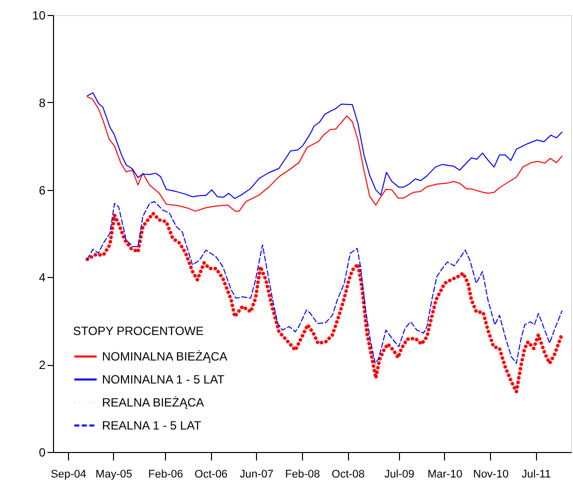 This screenshot has height=497, width=573. What do you see at coordinates (165, 357) in the screenshot?
I see `legend-label: NOMINALNA BIEŻĄCA` at bounding box center [165, 357].